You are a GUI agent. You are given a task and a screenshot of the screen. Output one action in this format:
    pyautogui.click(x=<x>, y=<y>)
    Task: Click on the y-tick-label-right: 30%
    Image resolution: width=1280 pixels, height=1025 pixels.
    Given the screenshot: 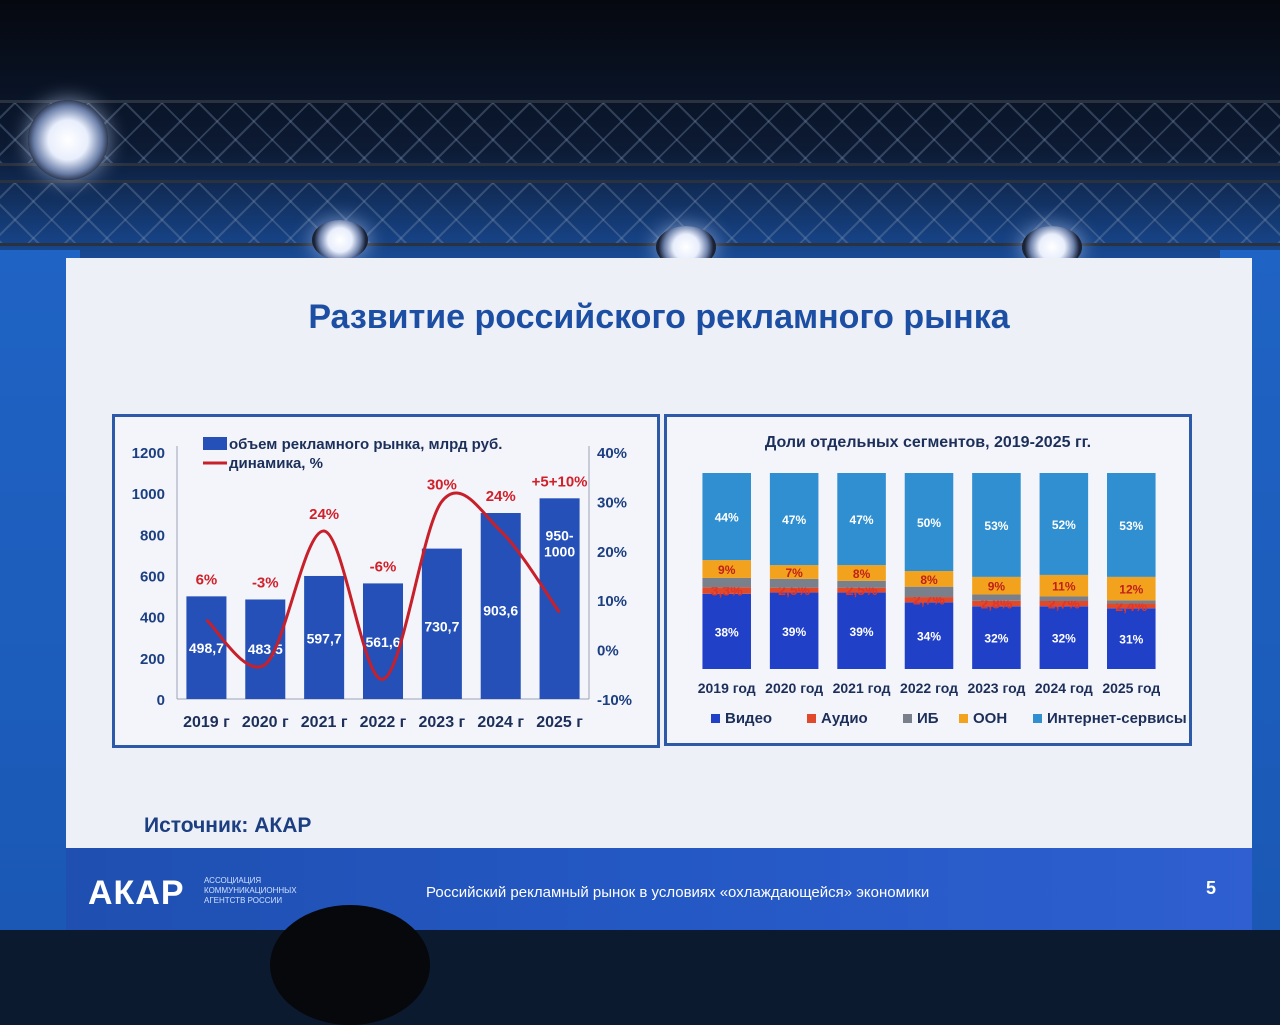 What is the action you would take?
    pyautogui.click(x=612, y=502)
    